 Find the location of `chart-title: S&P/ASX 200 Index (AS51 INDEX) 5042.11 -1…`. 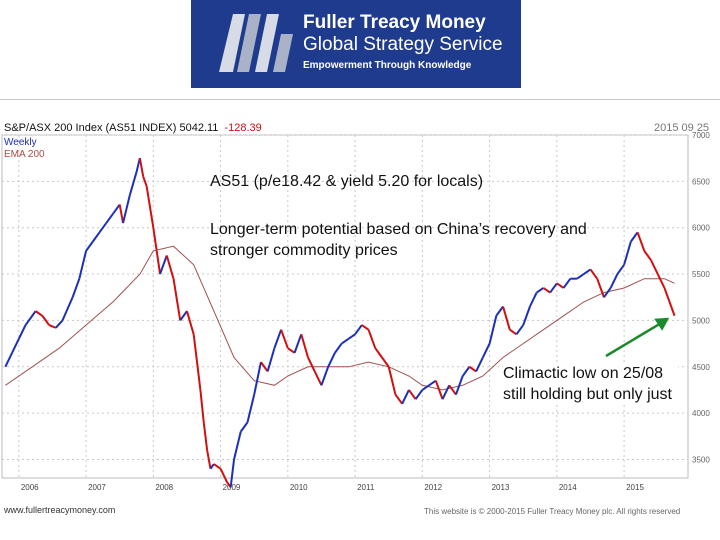

chart-title: S&P/ASX 200 Index (AS51 INDEX) 5042.11 -1… is located at coordinates (133, 128).